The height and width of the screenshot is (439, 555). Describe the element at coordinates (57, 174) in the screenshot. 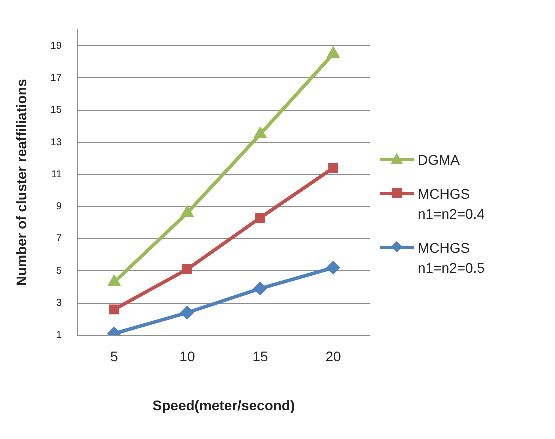

I see `y-tick-label: 11` at that location.